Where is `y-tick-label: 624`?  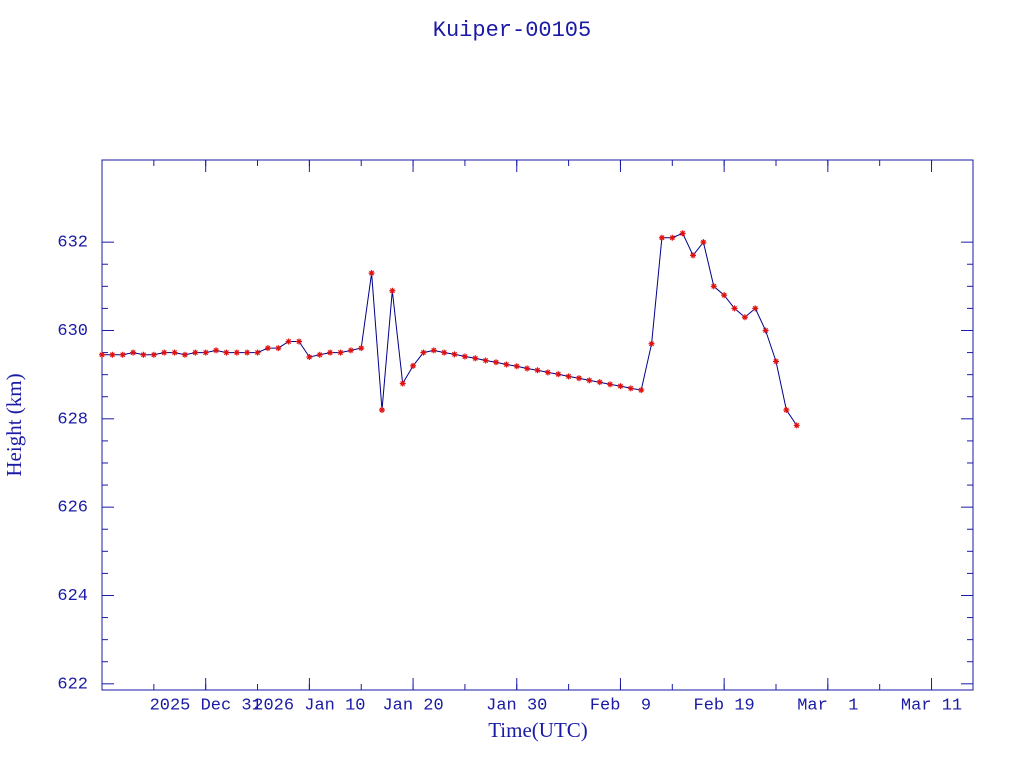 y-tick-label: 624 is located at coordinates (72, 596).